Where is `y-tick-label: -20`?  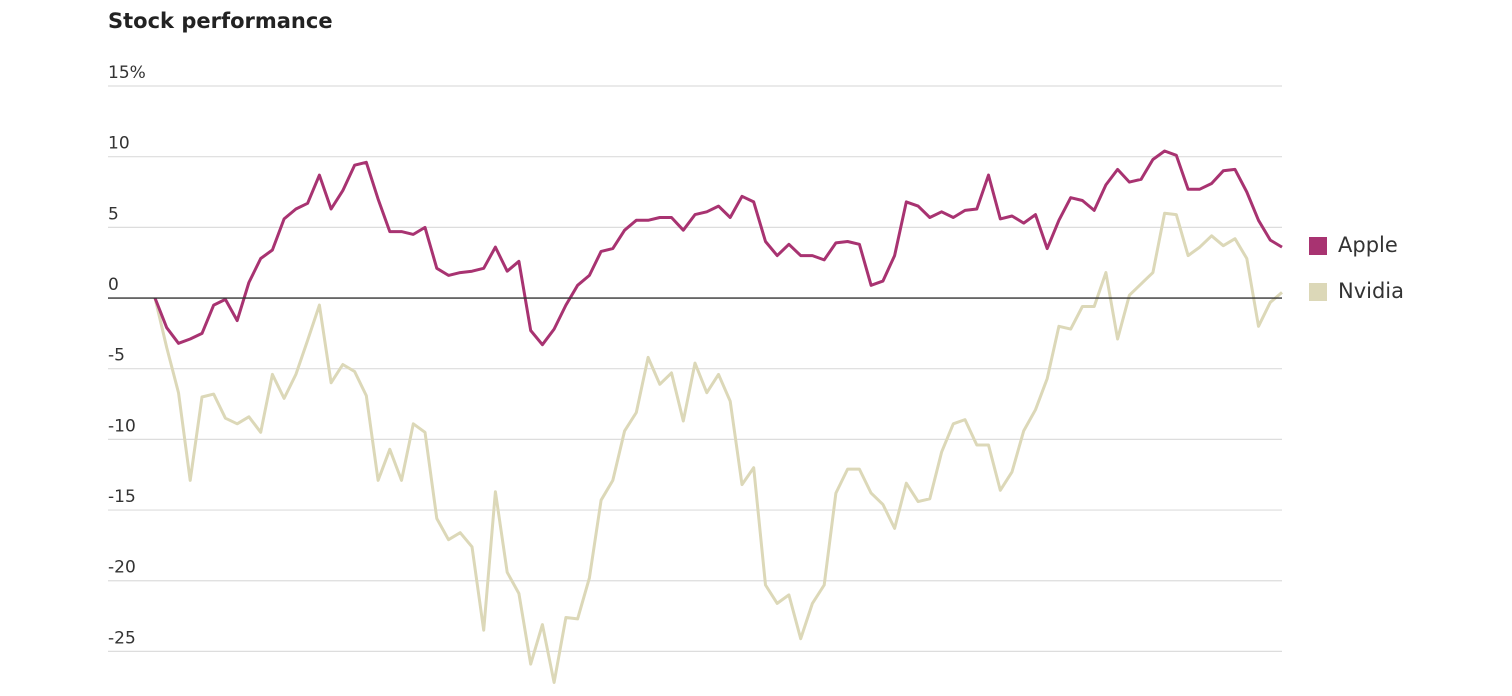 y-tick-label: -20 is located at coordinates (122, 568).